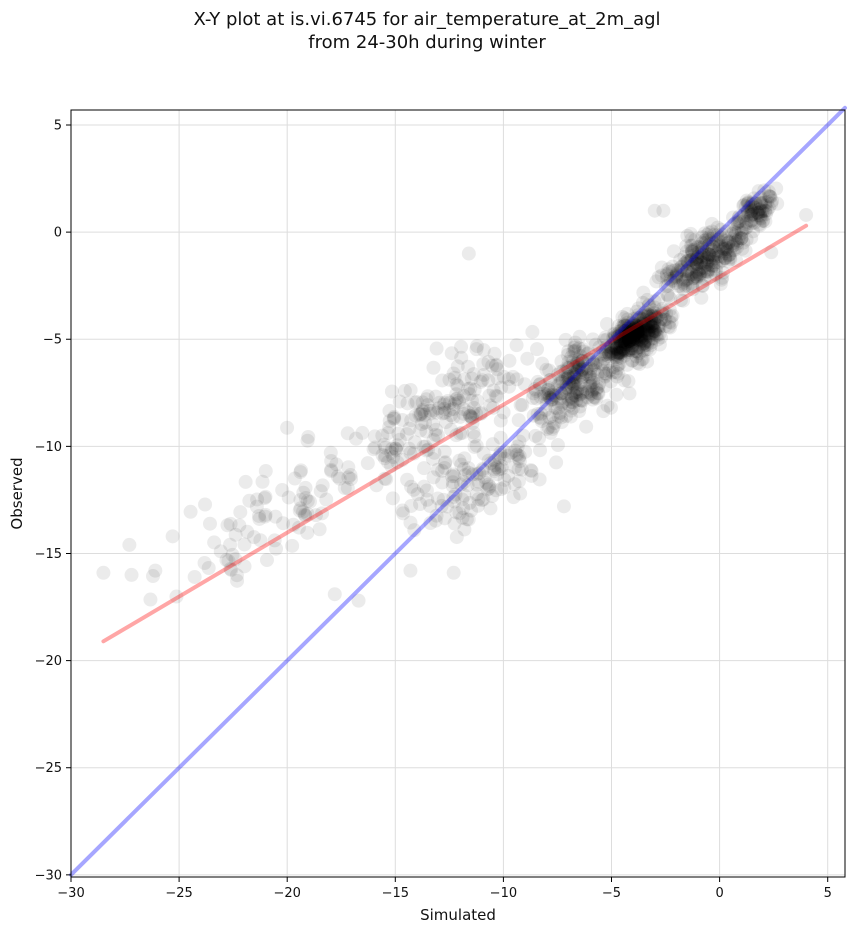 This screenshot has width=854, height=934. Describe the element at coordinates (178, 893) in the screenshot. I see `x-tick-label: −25` at that location.